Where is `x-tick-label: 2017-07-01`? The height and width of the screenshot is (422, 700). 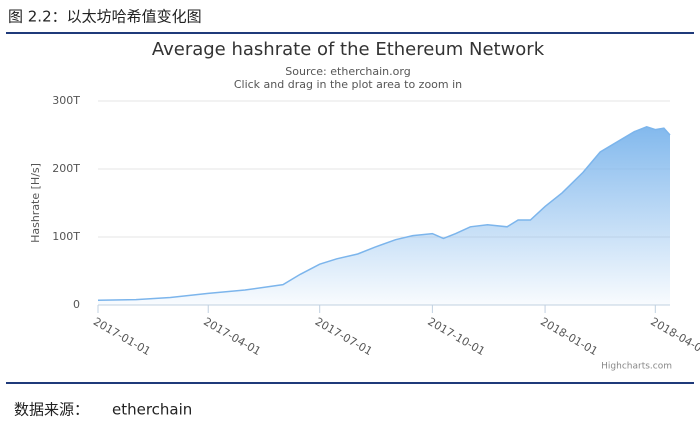 x-tick-label: 2017-07-01 is located at coordinates (344, 336).